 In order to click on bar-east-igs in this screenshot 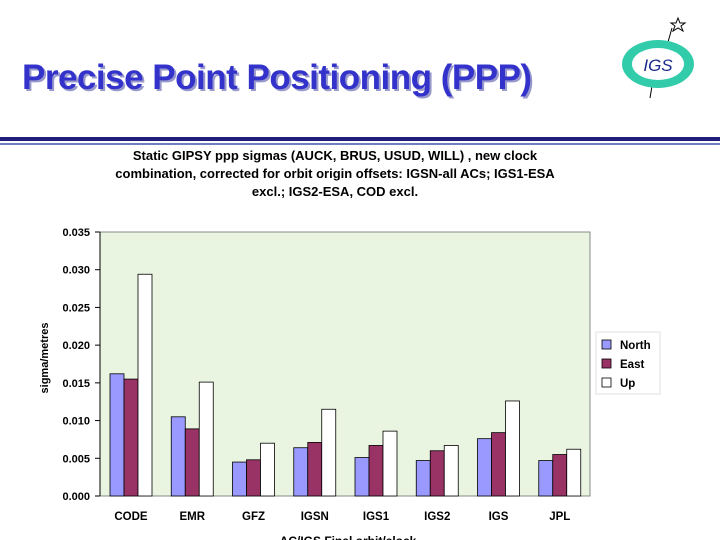, I will do `click(498, 464)`.